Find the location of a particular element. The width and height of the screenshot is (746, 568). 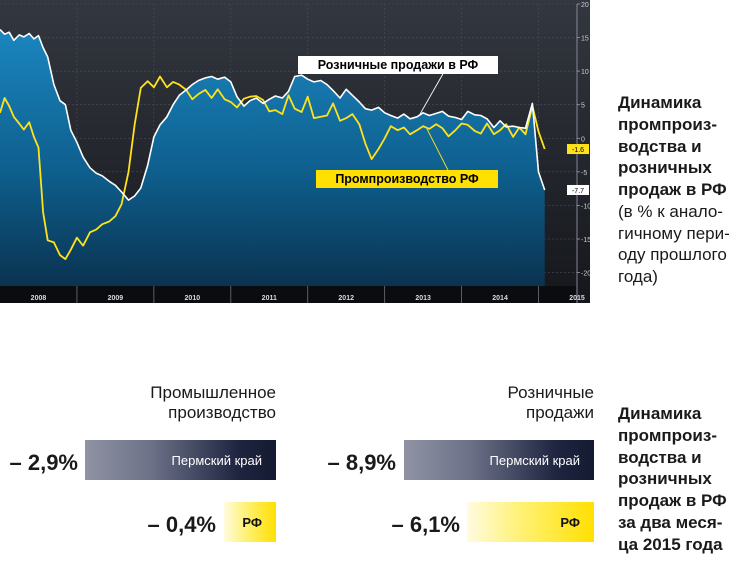

y-tick-label: 0 is located at coordinates (583, 139).